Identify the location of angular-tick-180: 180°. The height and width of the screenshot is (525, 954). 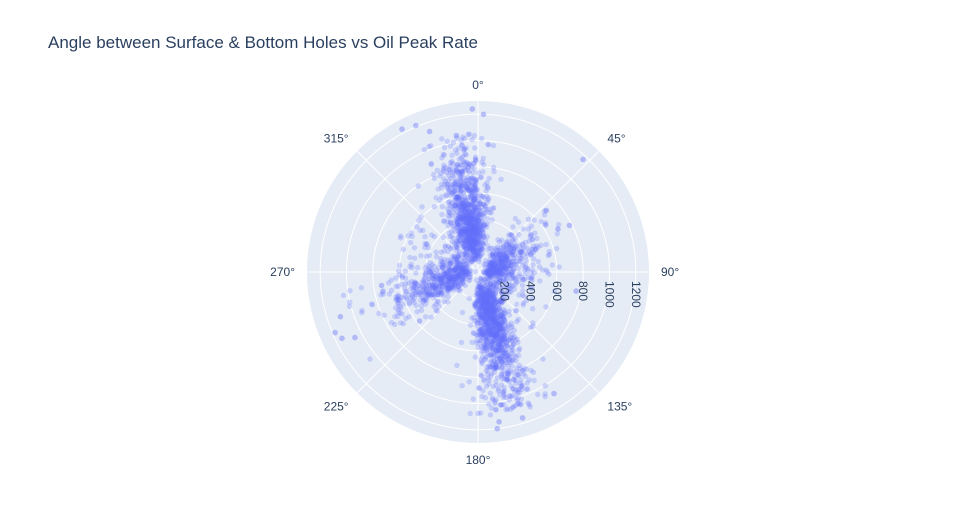
(478, 460).